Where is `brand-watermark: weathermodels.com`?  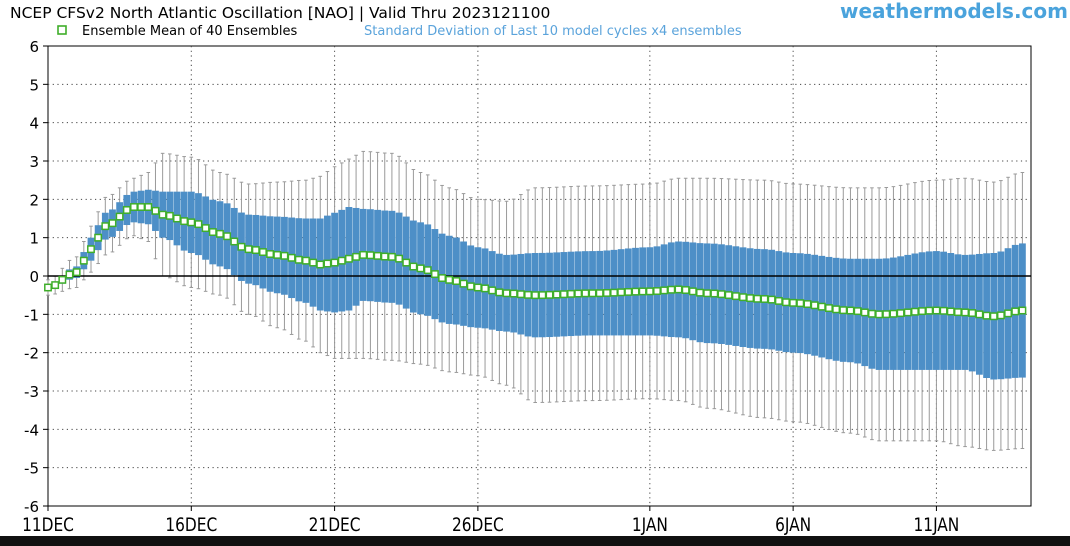 brand-watermark: weathermodels.com is located at coordinates (954, 11).